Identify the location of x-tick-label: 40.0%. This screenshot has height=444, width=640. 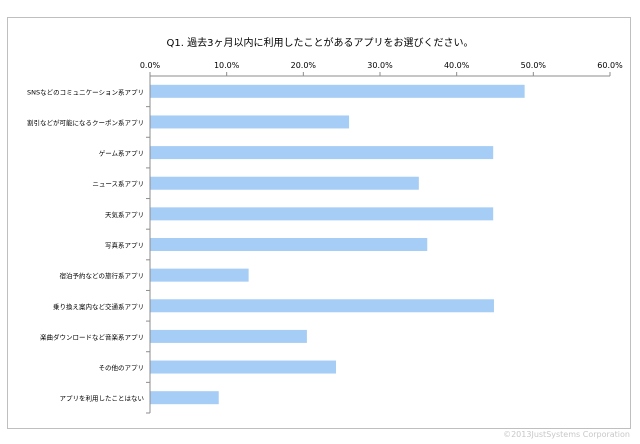
(457, 65).